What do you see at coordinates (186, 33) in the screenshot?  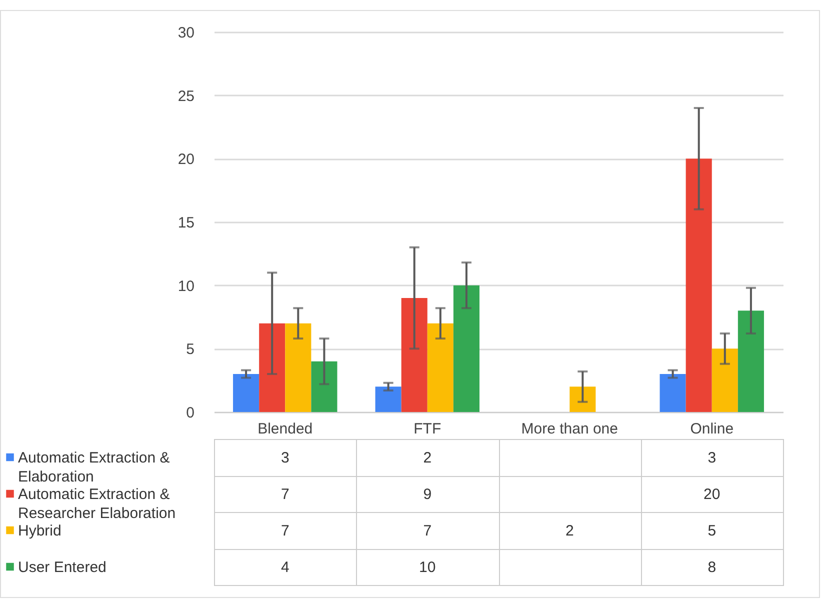 I see `y-tick-label: 30` at bounding box center [186, 33].